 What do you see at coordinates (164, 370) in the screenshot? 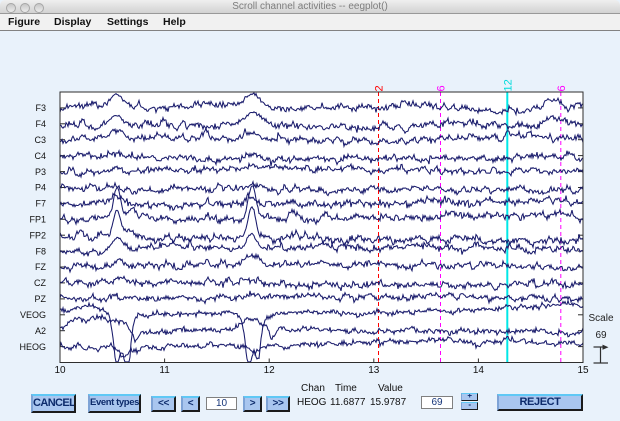
I see `svg-text: 11` at bounding box center [164, 370].